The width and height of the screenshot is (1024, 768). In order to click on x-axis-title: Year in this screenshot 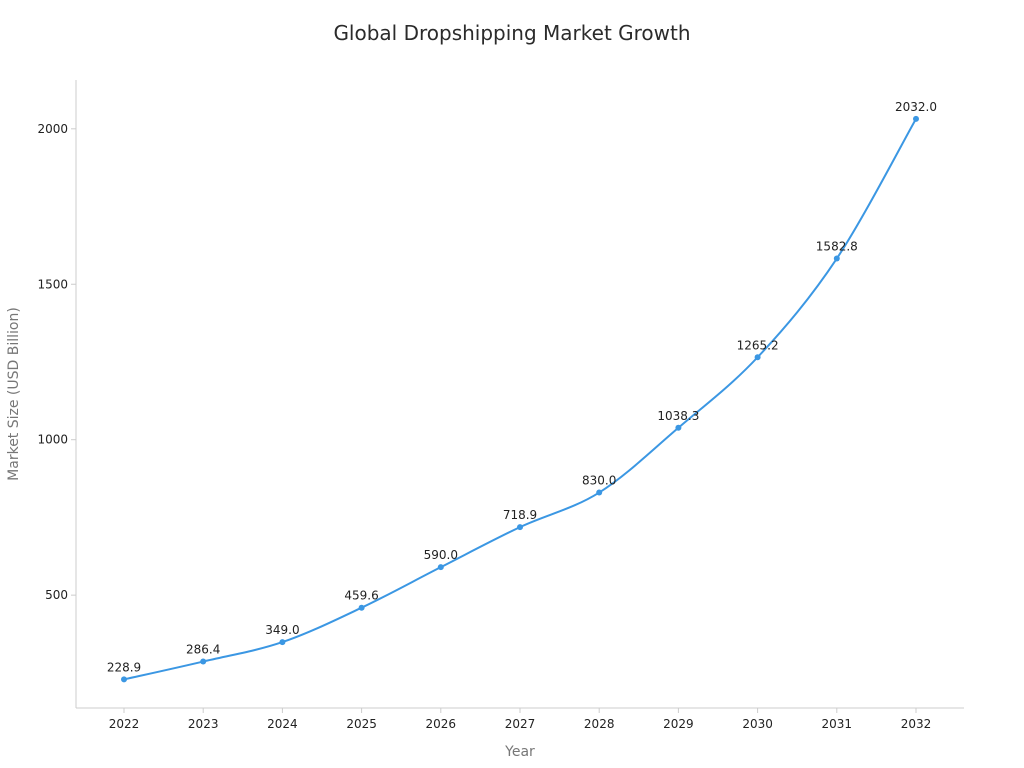, I will do `click(519, 752)`.